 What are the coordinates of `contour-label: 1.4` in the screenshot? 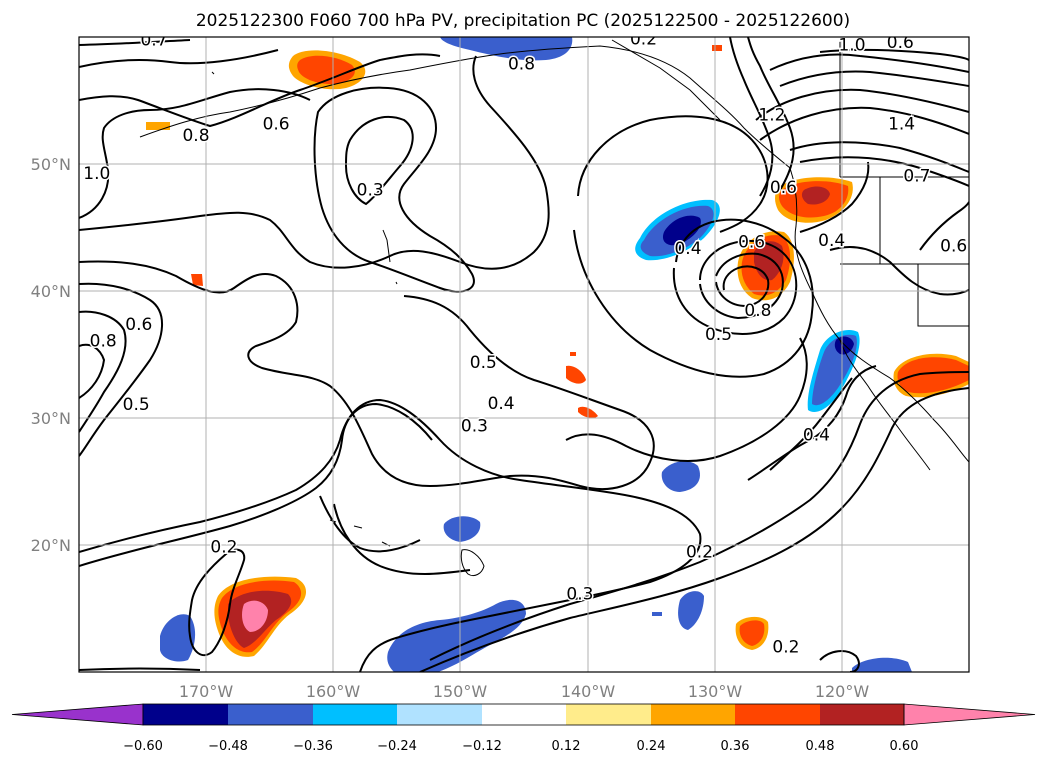 It's located at (901, 124).